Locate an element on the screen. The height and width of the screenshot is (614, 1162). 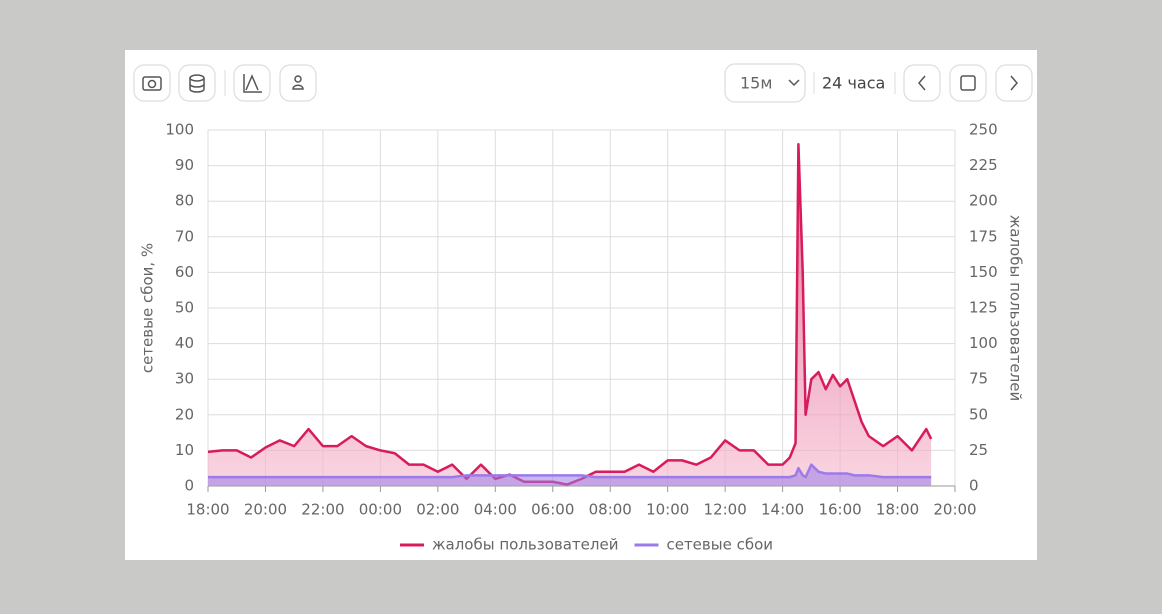
x-tick-label: 04:00 is located at coordinates (495, 510).